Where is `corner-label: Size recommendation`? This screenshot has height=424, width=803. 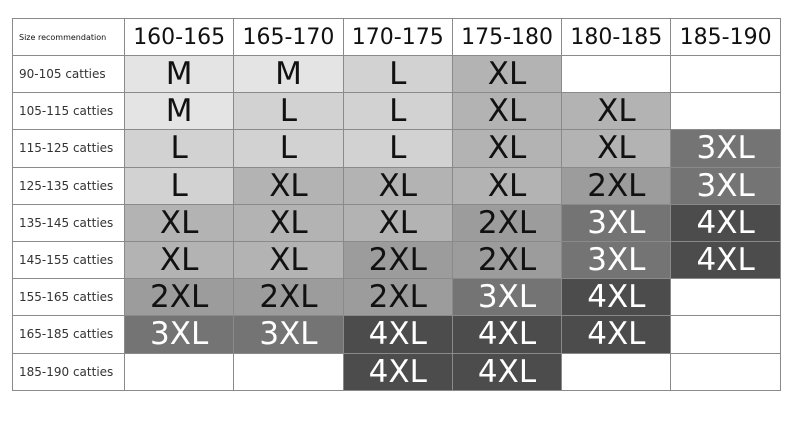
corner-label: Size recommendation is located at coordinates (69, 37).